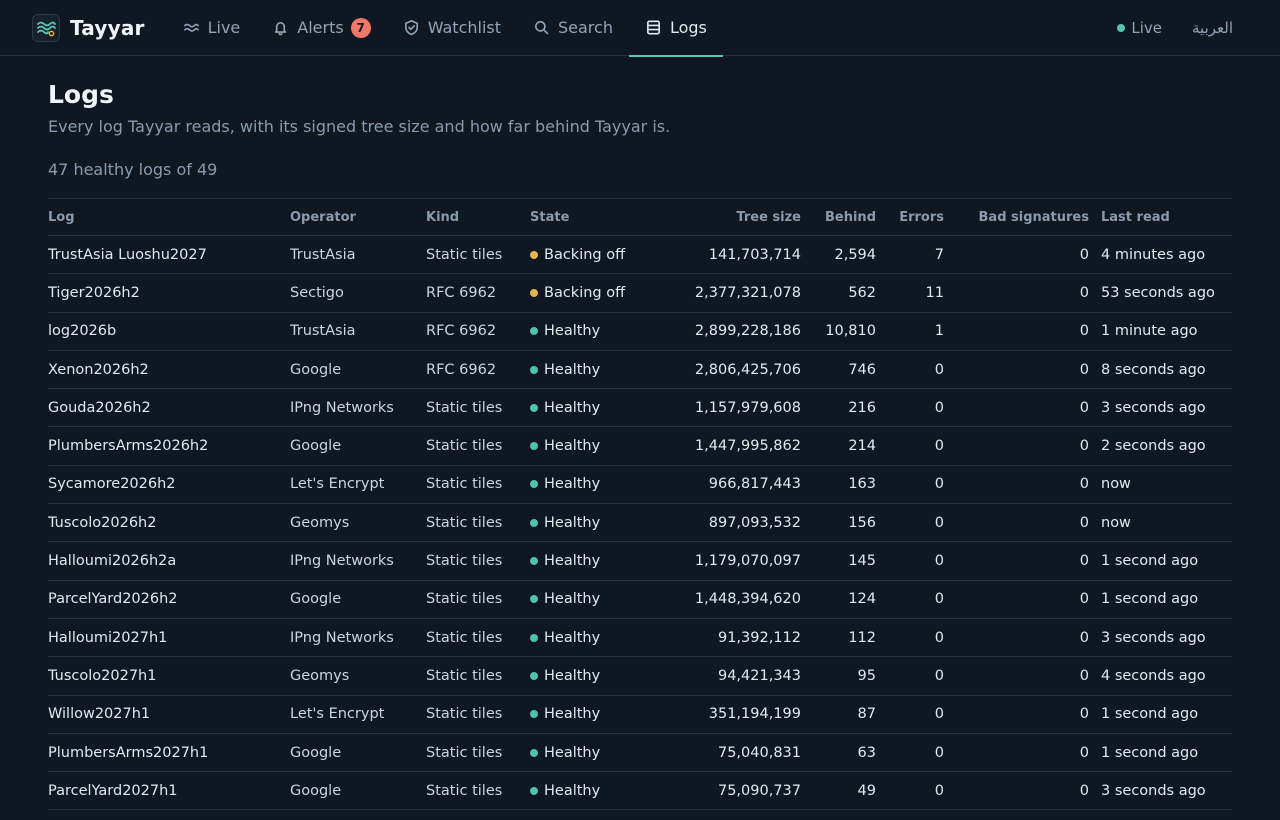 The image size is (1280, 820). I want to click on behind-cell: 10,810, so click(838, 331).